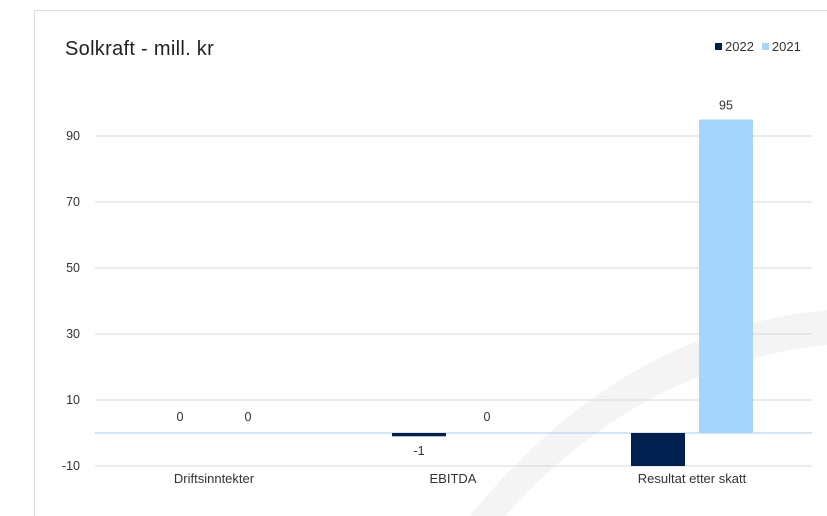 Image resolution: width=827 pixels, height=516 pixels. What do you see at coordinates (73, 136) in the screenshot?
I see `y-tick-label: 90` at bounding box center [73, 136].